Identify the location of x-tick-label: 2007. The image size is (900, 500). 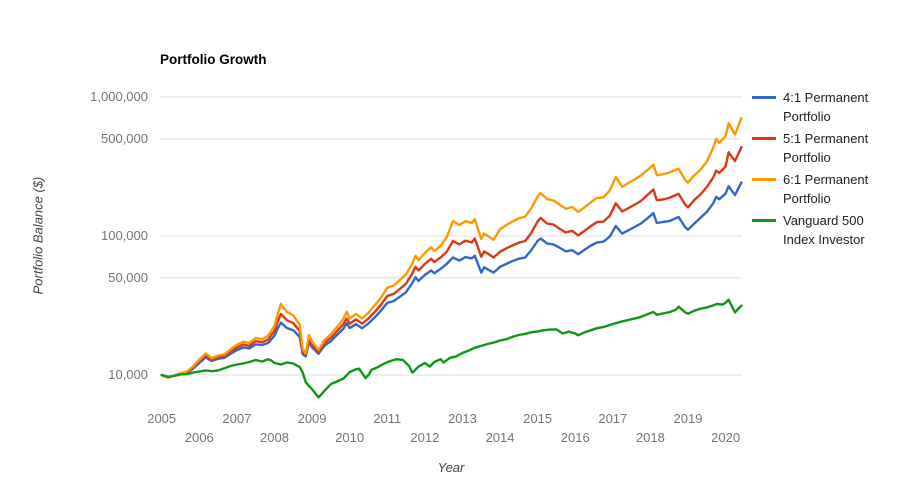
(237, 418).